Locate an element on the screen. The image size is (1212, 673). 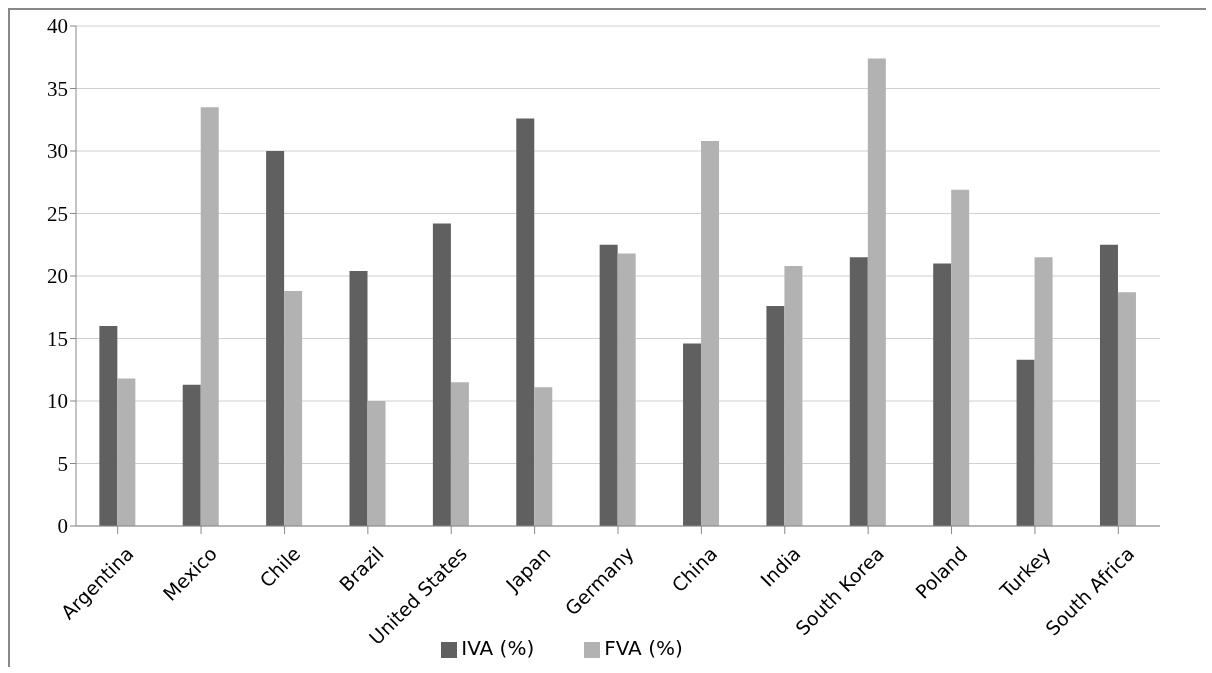
y-tick-label: 35 is located at coordinates (57, 88).